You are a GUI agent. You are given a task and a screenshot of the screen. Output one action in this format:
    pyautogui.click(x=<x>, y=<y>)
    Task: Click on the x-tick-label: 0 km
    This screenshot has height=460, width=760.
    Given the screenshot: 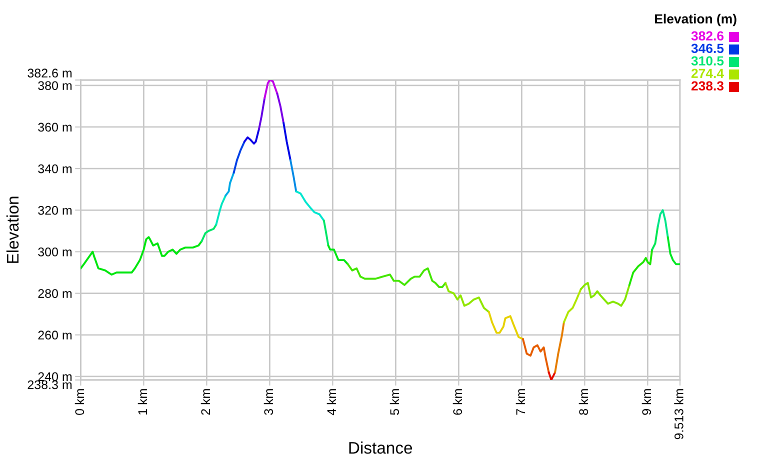 What is the action you would take?
    pyautogui.click(x=79, y=402)
    